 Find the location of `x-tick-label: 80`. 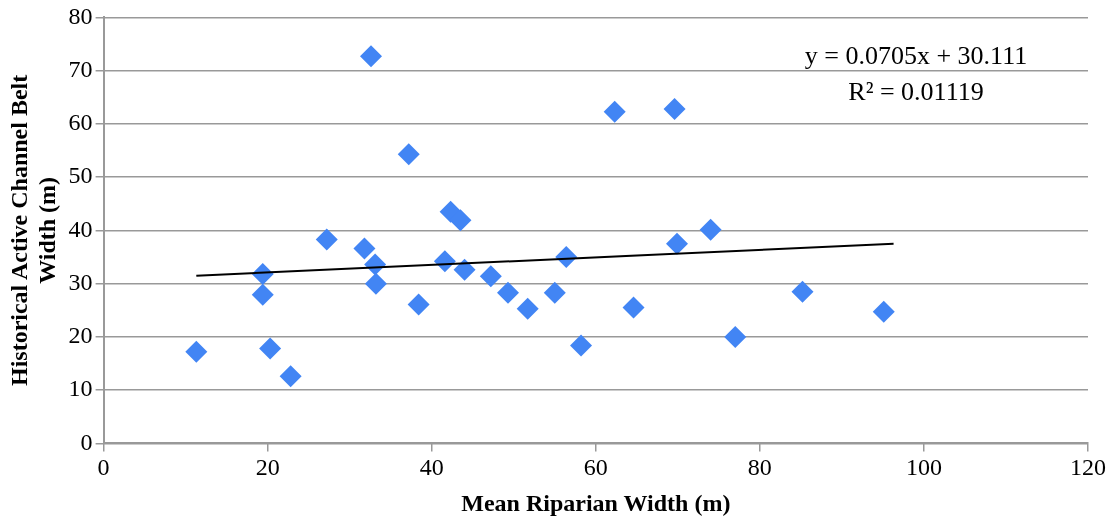

x-tick-label: 80 is located at coordinates (759, 467).